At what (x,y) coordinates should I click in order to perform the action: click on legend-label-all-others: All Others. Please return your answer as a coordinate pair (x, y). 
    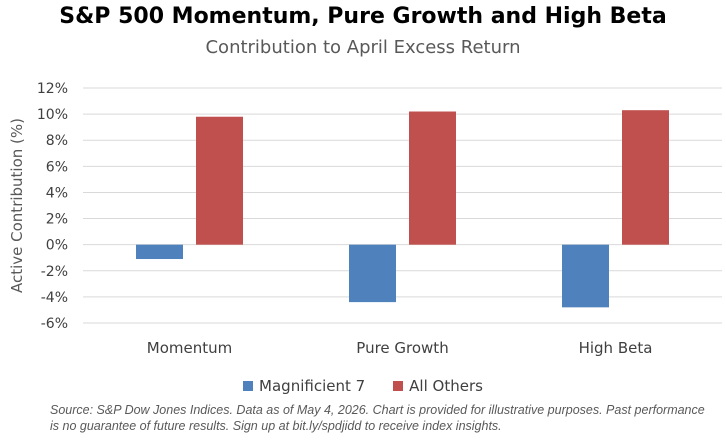
    Looking at the image, I should click on (446, 386).